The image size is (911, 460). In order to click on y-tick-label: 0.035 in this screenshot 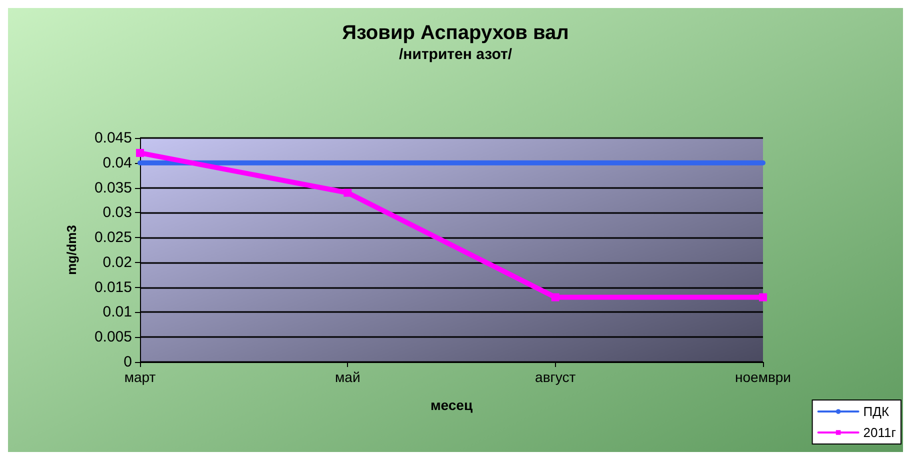, I will do `click(113, 187)`.